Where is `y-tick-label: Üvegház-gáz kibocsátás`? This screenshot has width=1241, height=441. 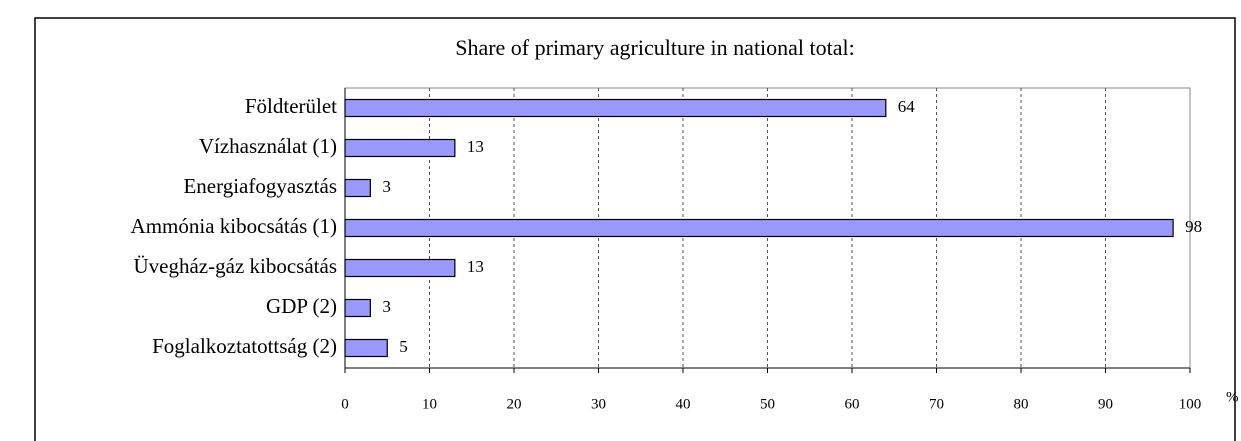 y-tick-label: Üvegház-gáz kibocsátás is located at coordinates (236, 266).